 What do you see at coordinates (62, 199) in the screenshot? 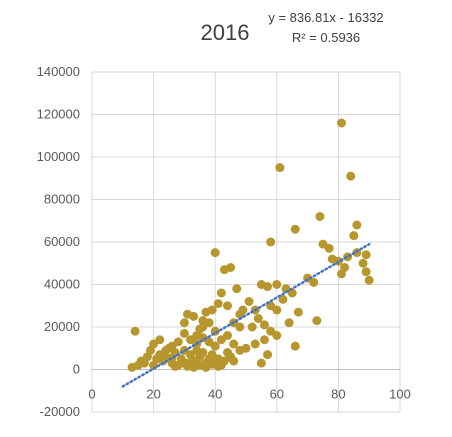
I see `y-tick-label: 80000` at bounding box center [62, 199].